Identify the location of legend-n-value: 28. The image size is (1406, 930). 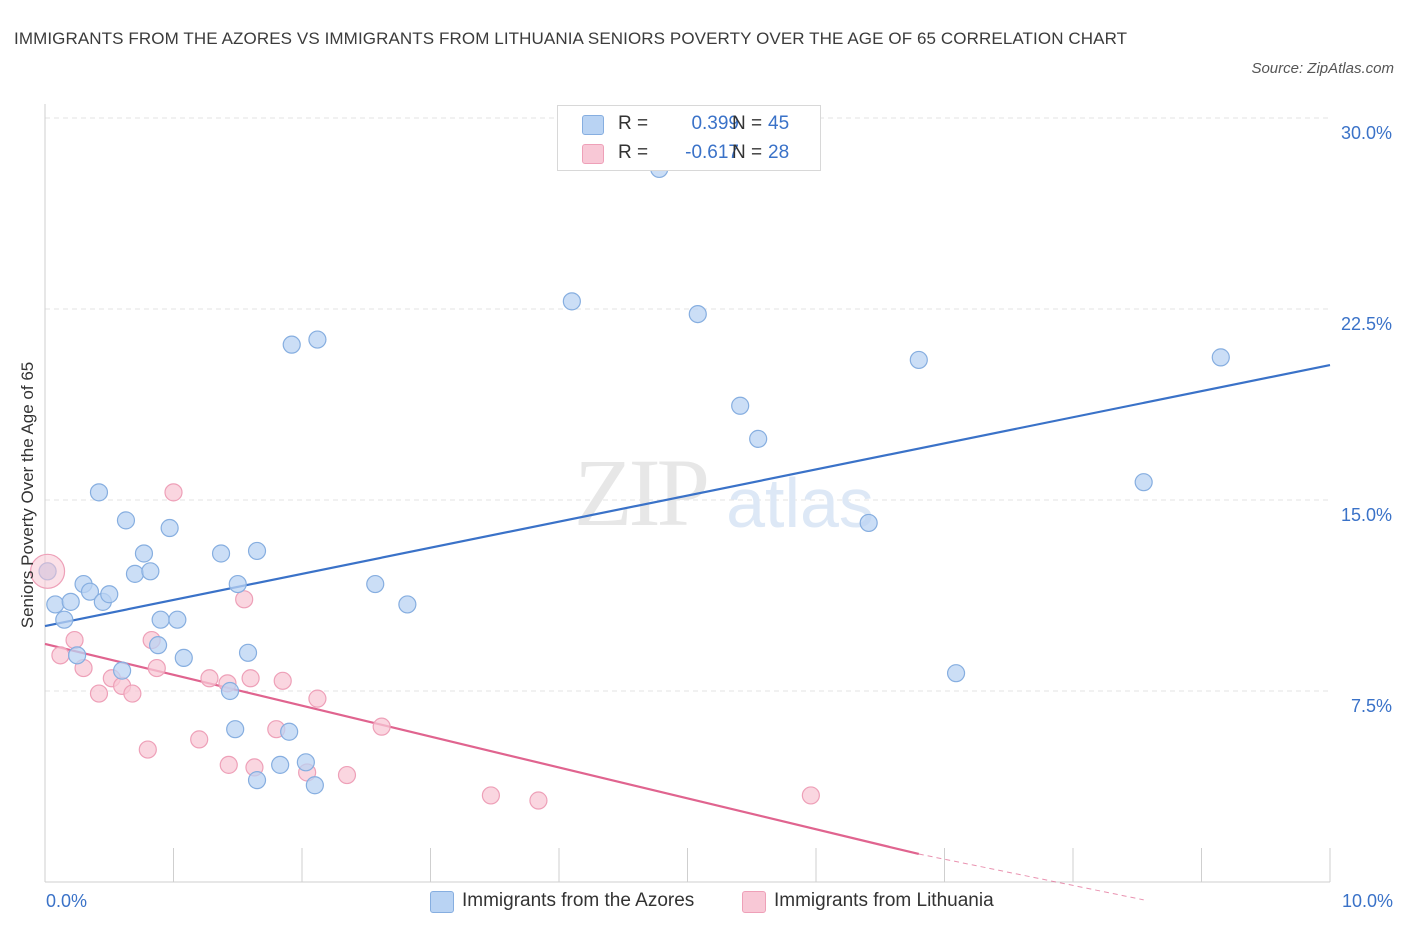
(779, 152).